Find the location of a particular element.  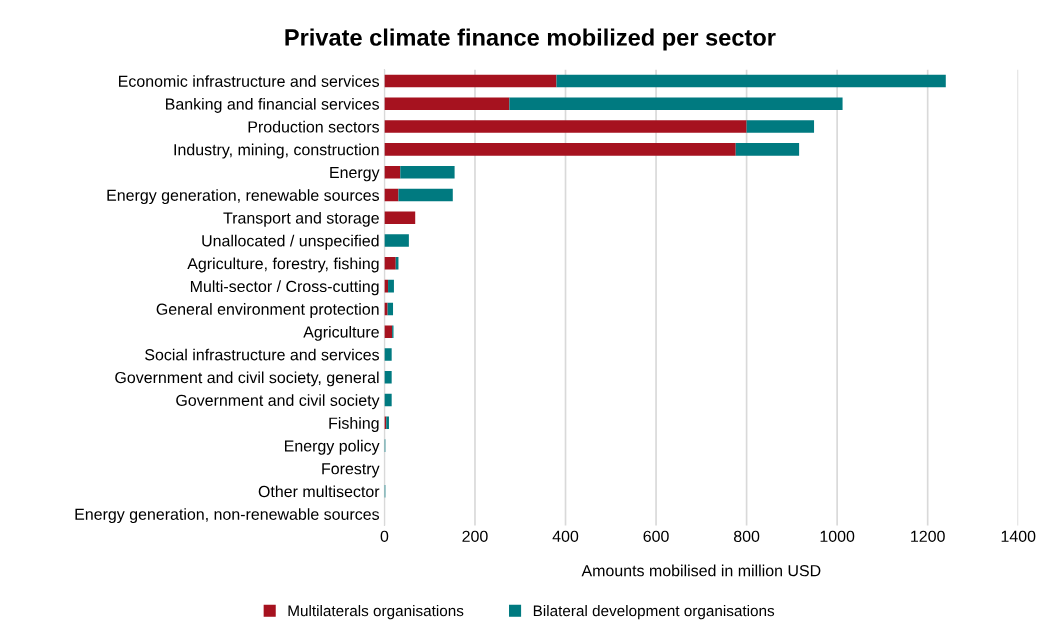

x-tick-label: 1200 is located at coordinates (928, 536).